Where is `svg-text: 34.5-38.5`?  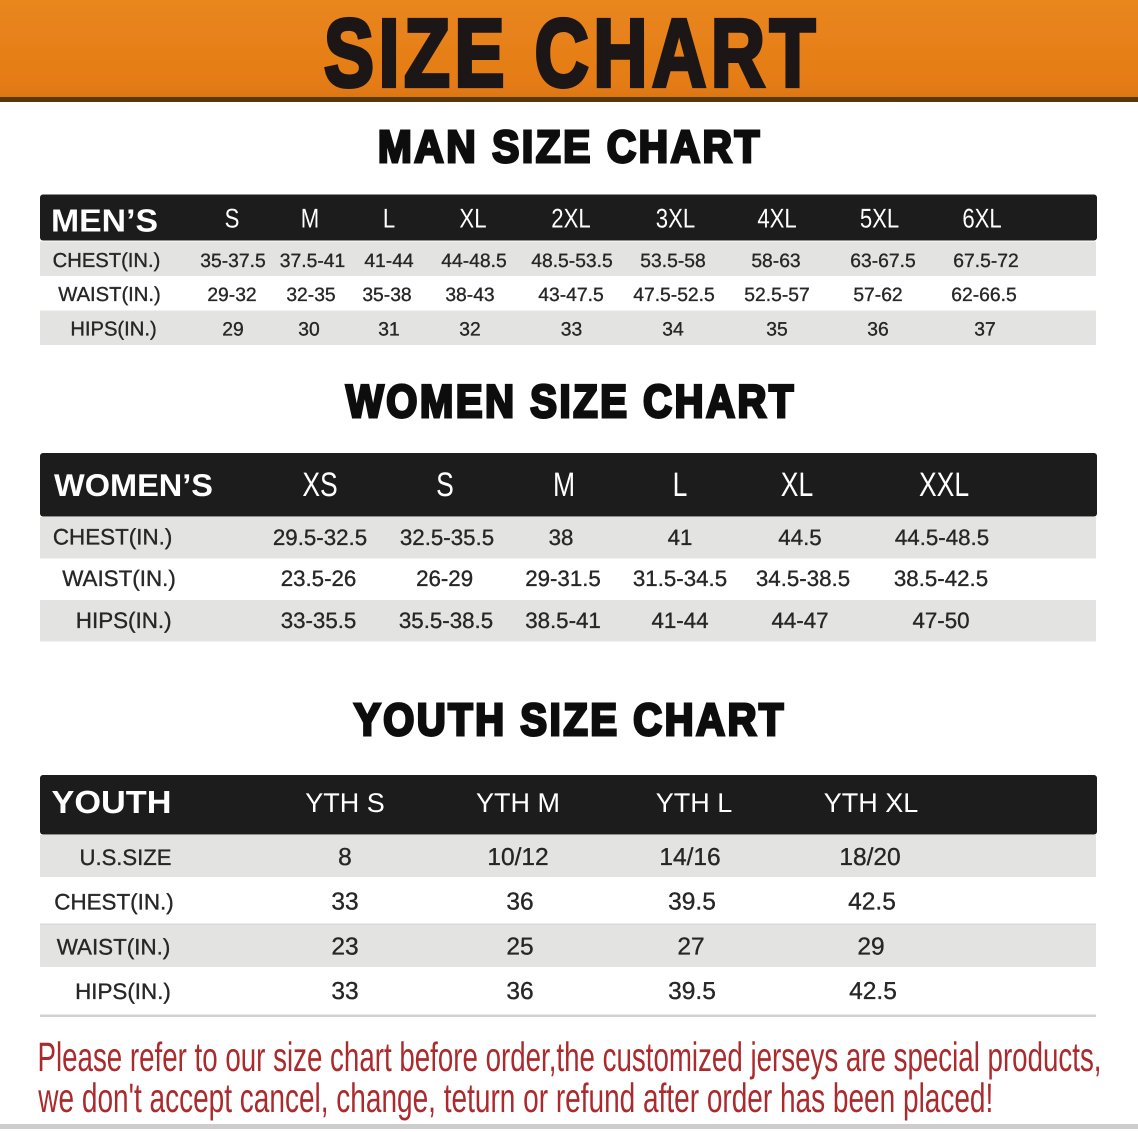 svg-text: 34.5-38.5 is located at coordinates (803, 578).